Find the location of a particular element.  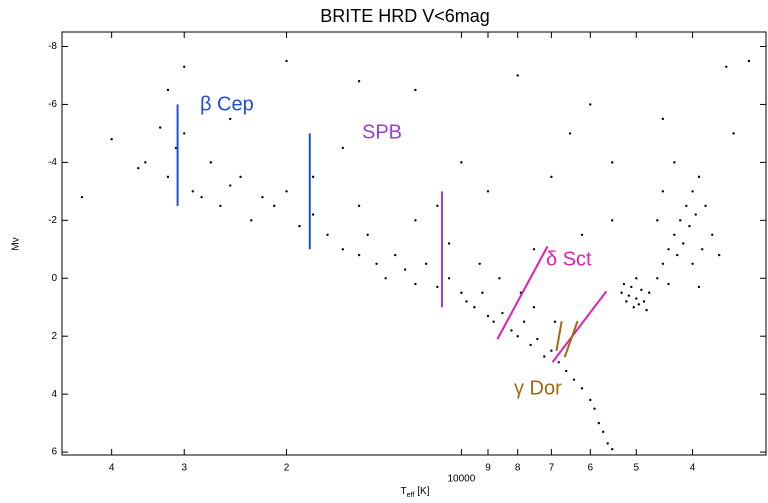

x-label-unit: [K] is located at coordinates (423, 491).